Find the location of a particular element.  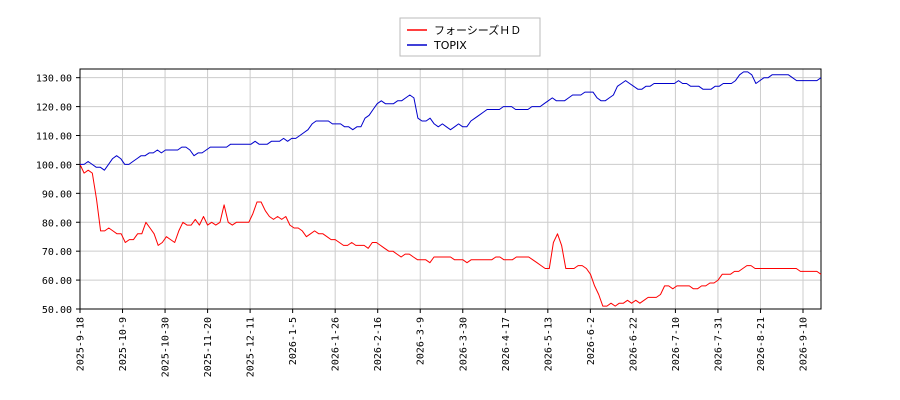

y-tick-label: 80.00 is located at coordinates (57, 223).